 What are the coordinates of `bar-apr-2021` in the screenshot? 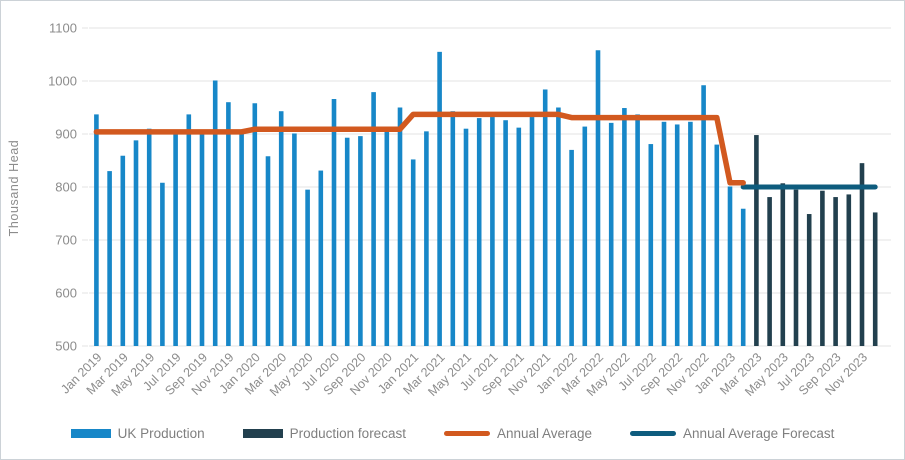 It's located at (453, 229).